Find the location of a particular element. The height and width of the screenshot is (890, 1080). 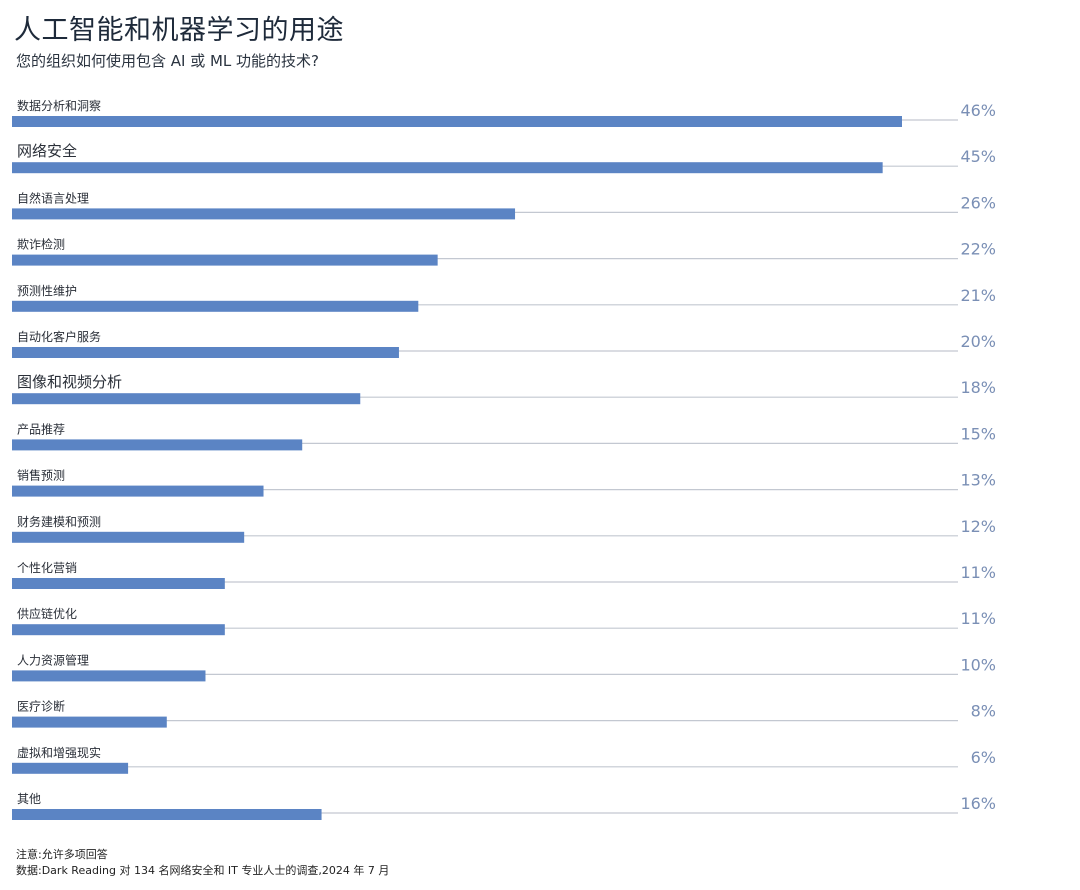

bar-row: 数据分析和洞察 46% is located at coordinates (504, 112).